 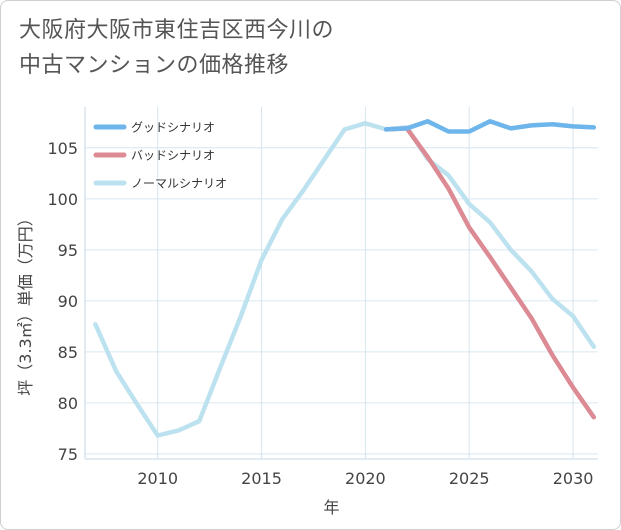 What do you see at coordinates (173, 156) in the screenshot?
I see `legend-label: バッドシナリオ` at bounding box center [173, 156].